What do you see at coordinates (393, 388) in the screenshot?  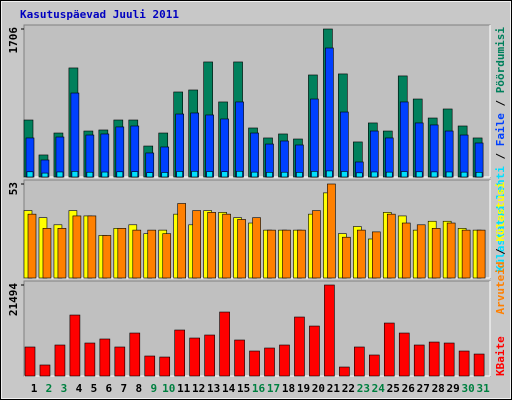 I see `x-tick-label: 25` at bounding box center [393, 388].